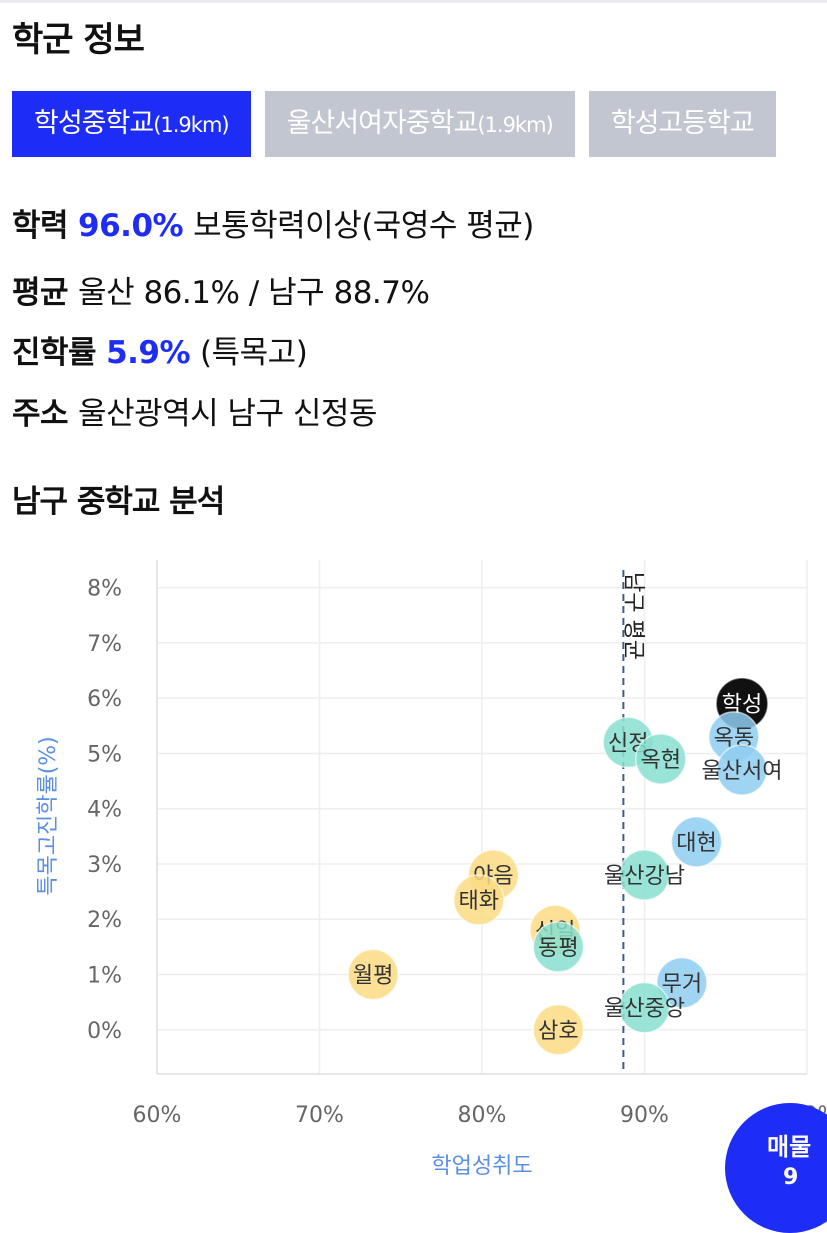 This screenshot has height=1233, width=827. What do you see at coordinates (254, 293) in the screenshot?
I see `average-value: 울산 86.1% / 남구 88.7%` at bounding box center [254, 293].